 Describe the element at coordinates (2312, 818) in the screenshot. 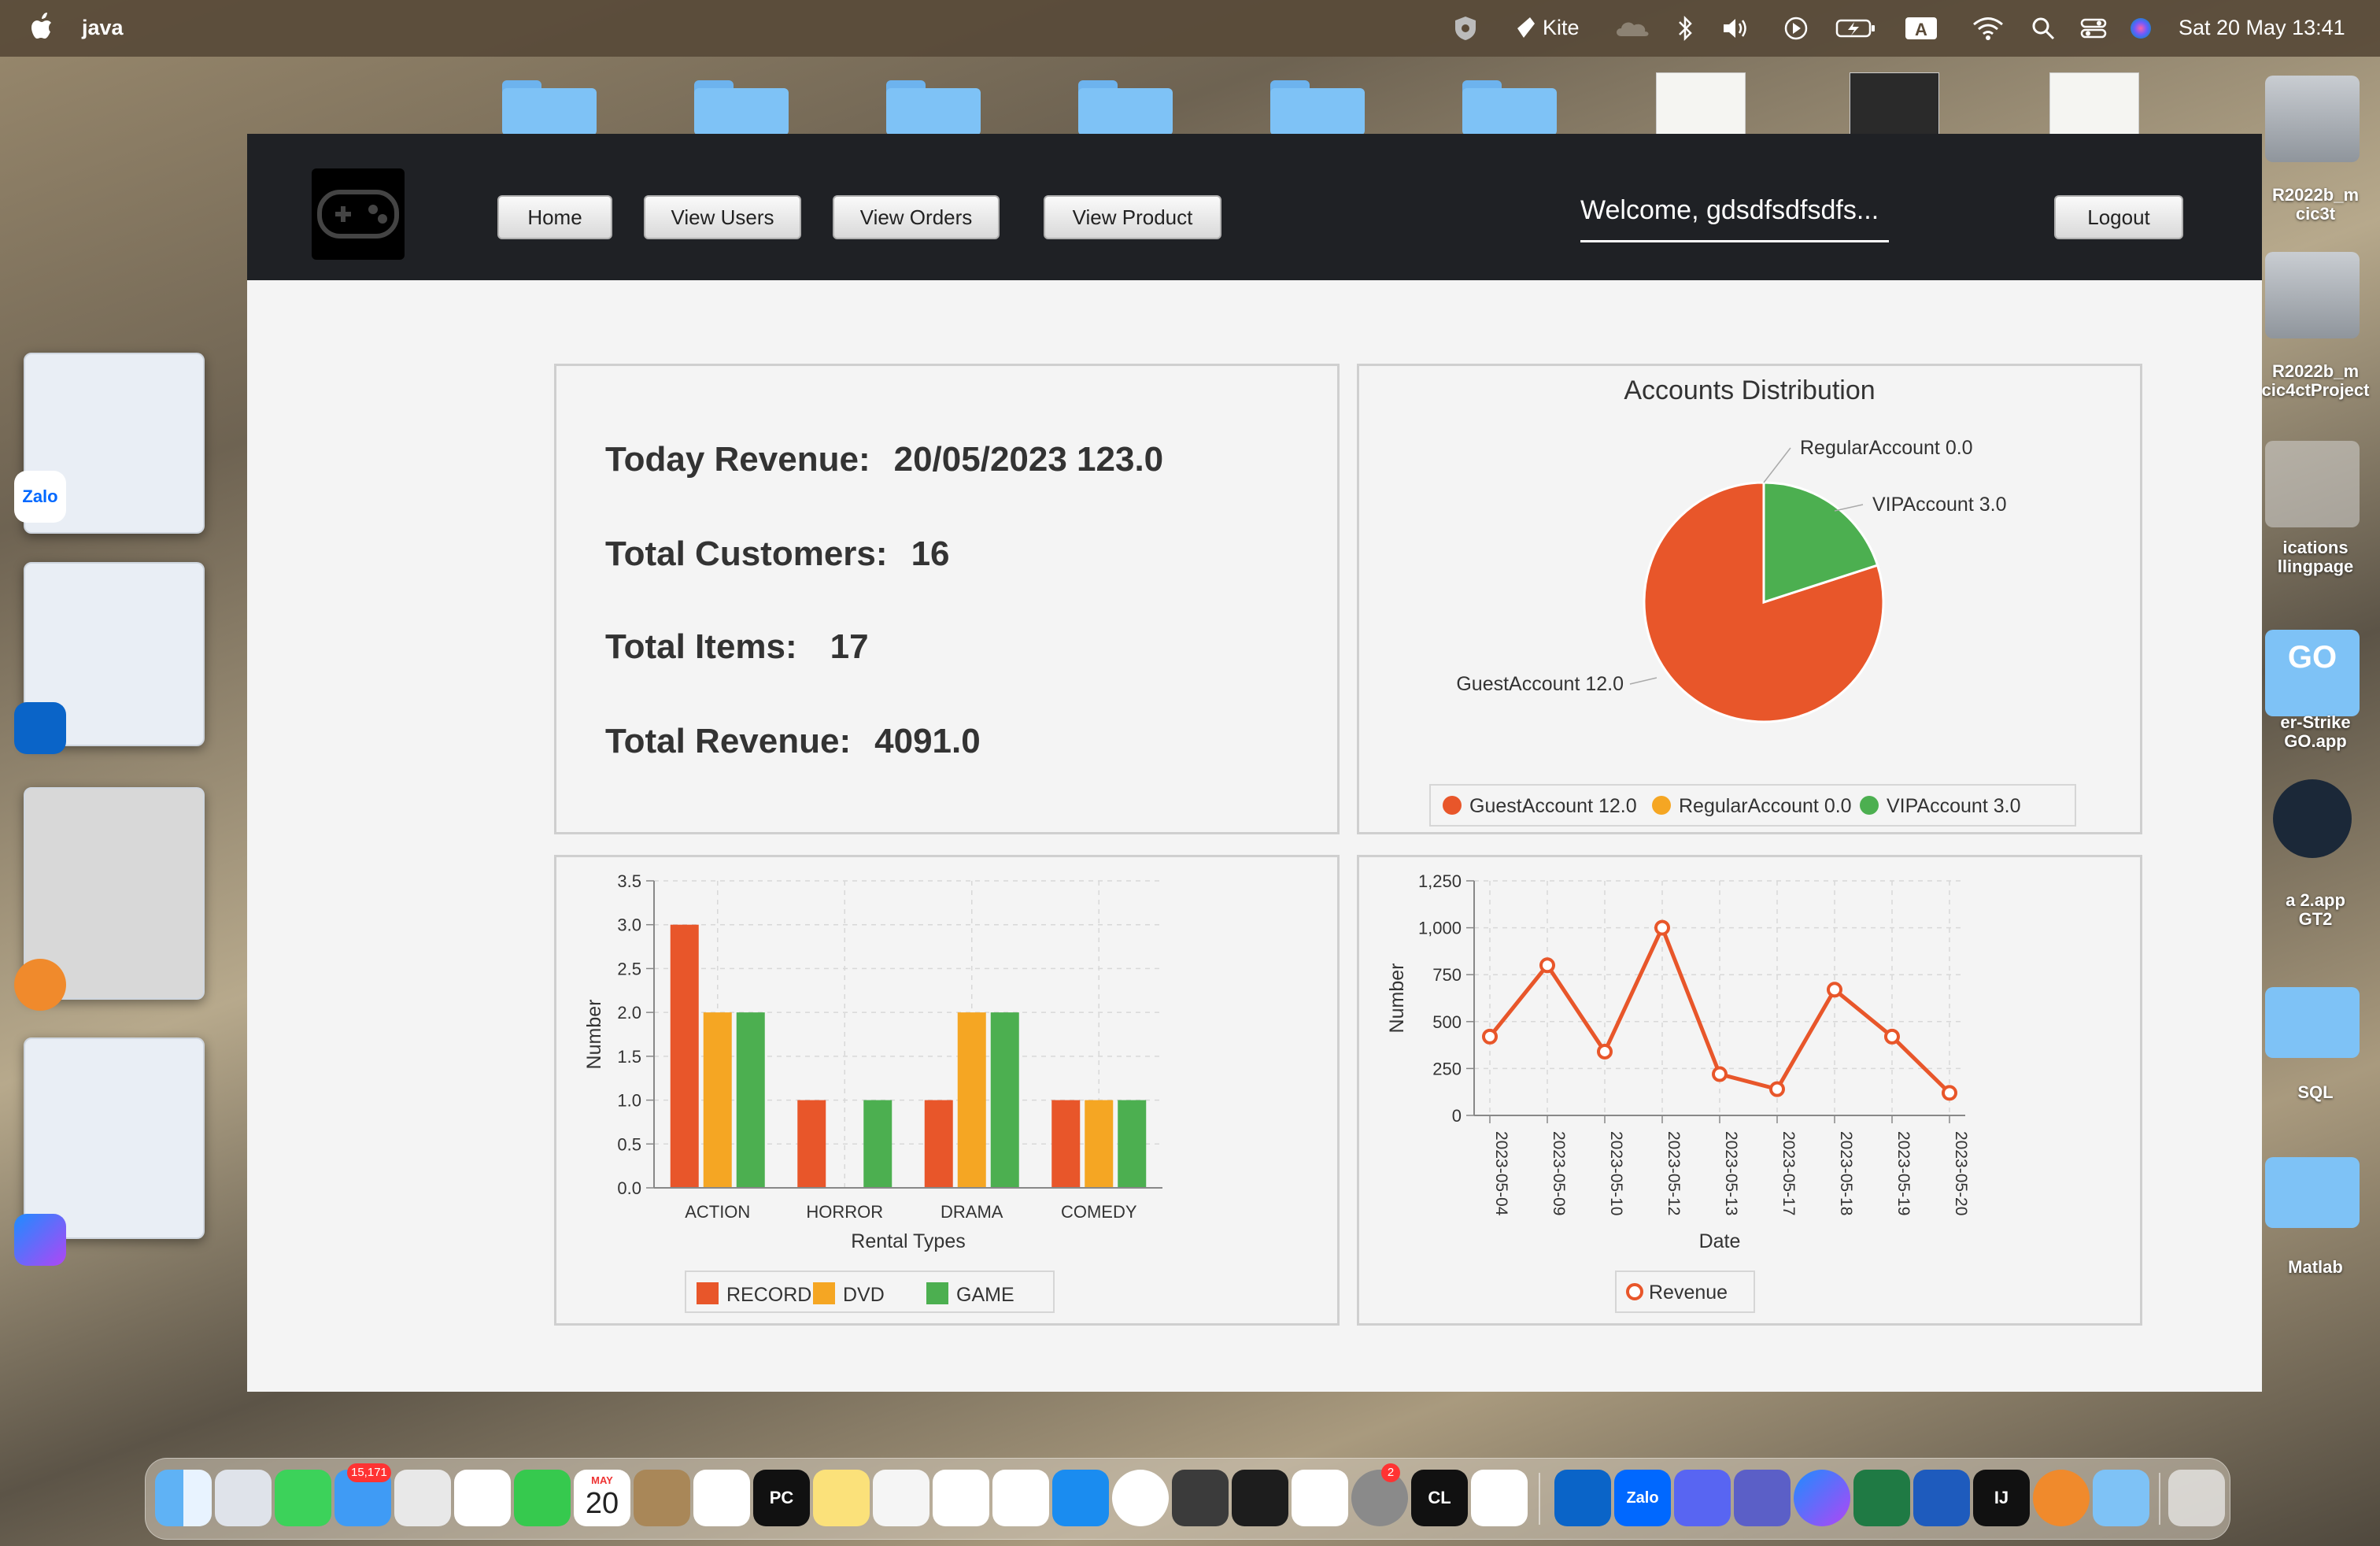

I see `steam-icon` at that location.